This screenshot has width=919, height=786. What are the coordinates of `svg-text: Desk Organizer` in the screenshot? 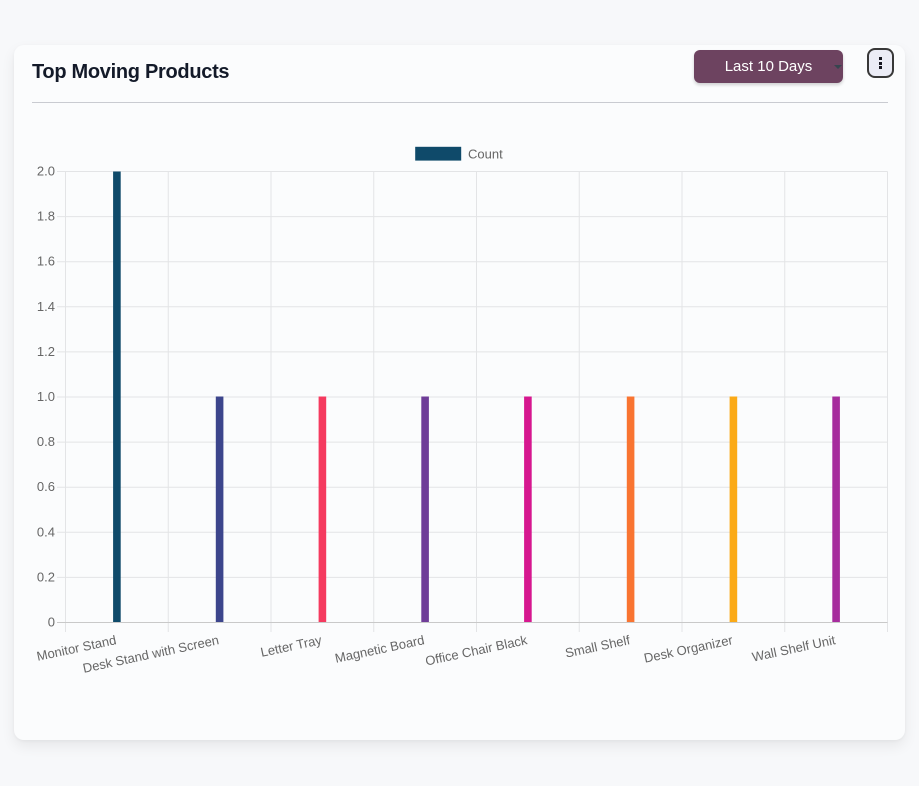 It's located at (689, 649).